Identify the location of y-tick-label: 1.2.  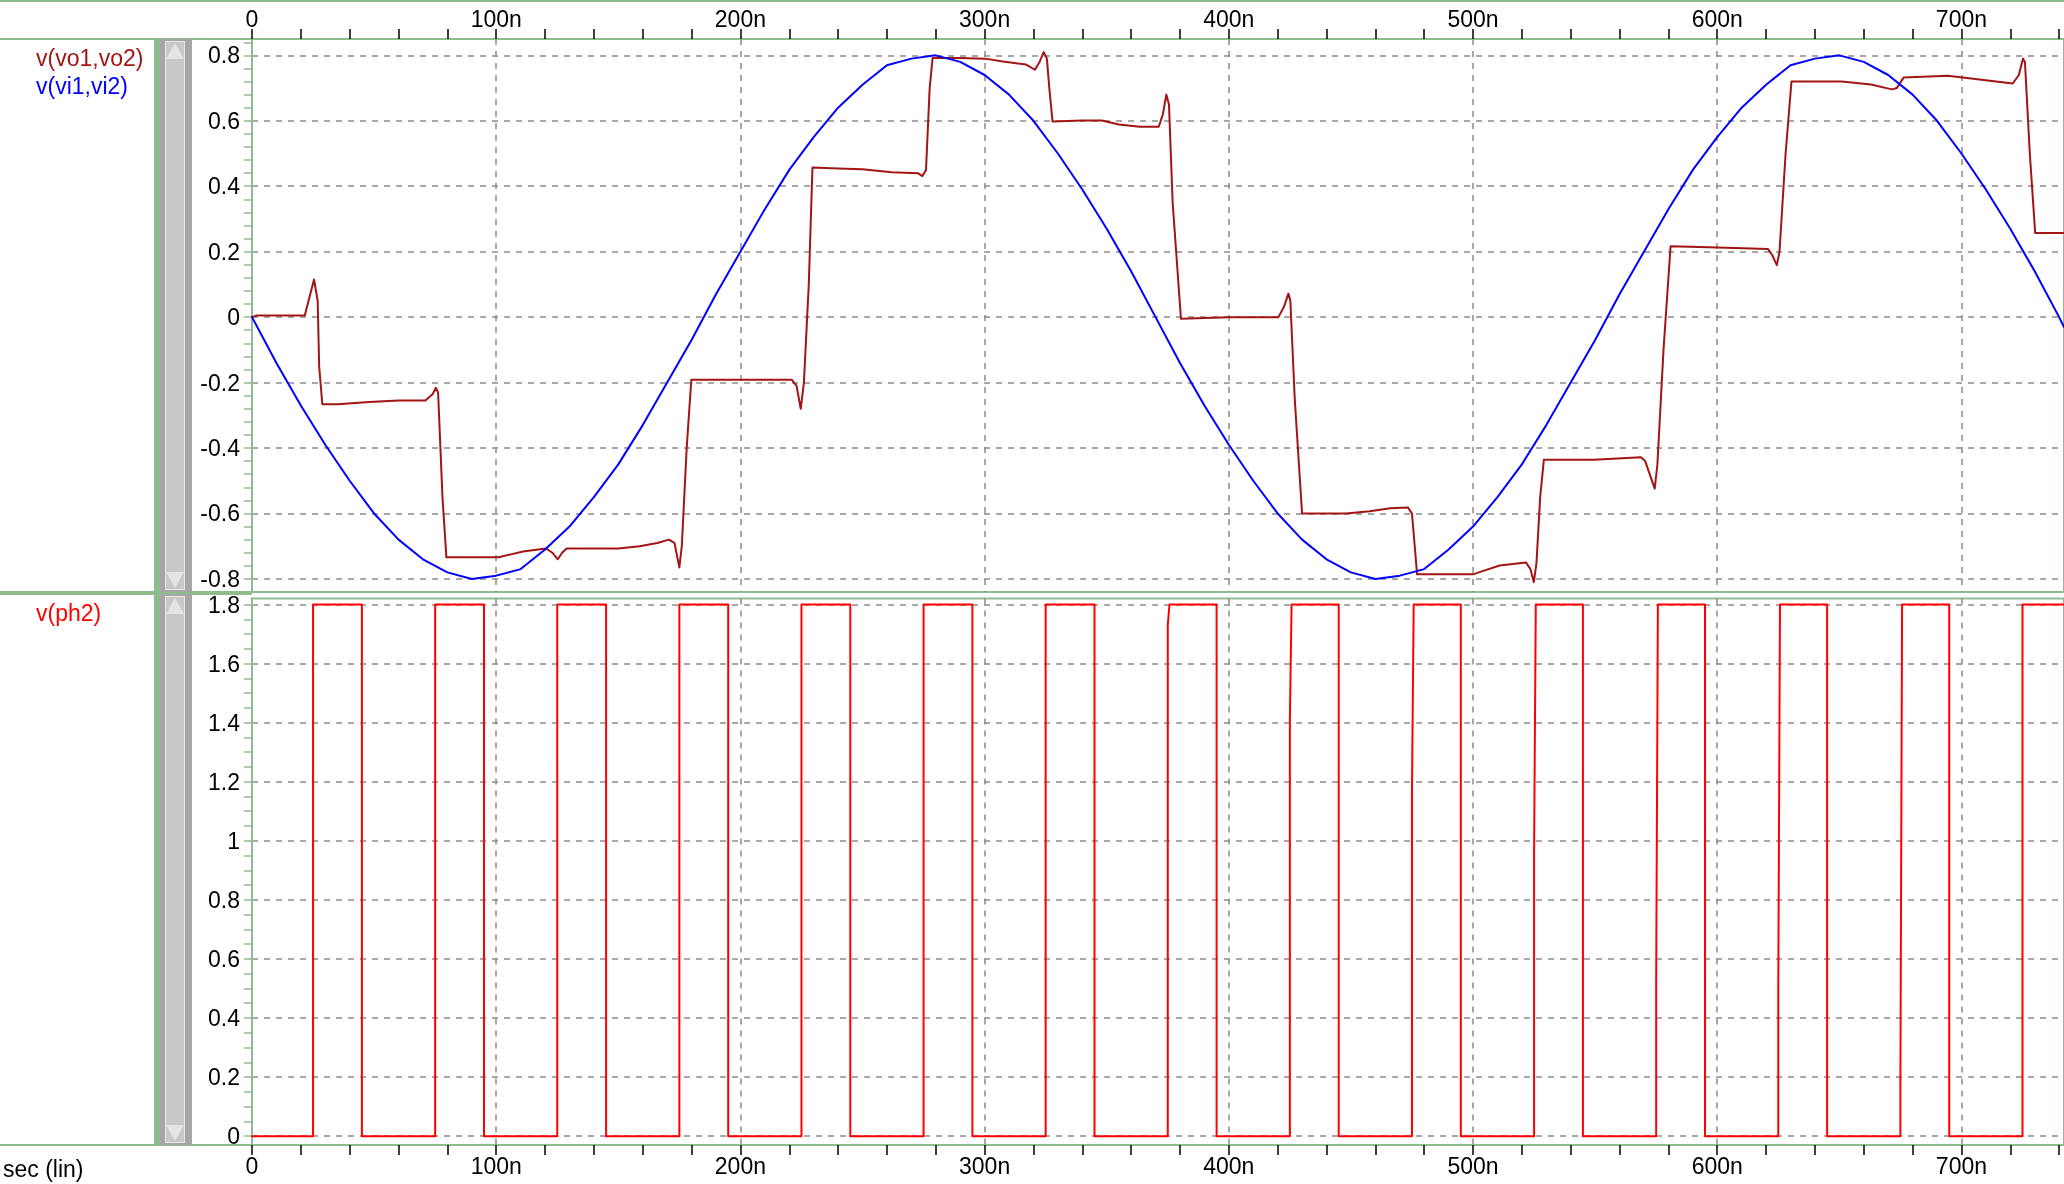
(224, 781).